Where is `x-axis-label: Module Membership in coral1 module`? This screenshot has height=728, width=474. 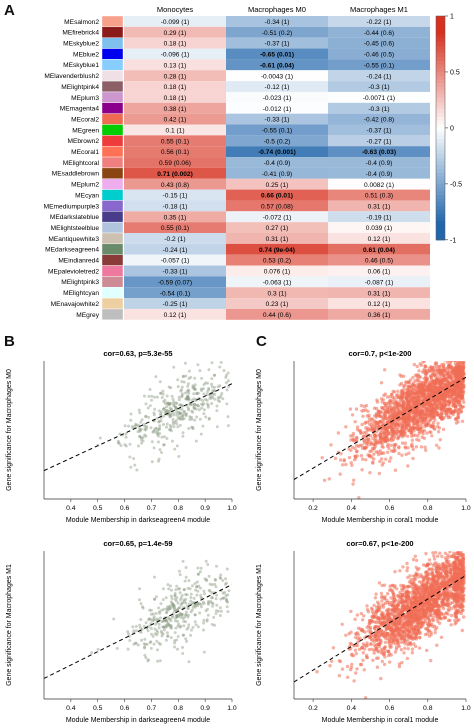
x-axis-label: Module Membership in coral1 module is located at coordinates (380, 520).